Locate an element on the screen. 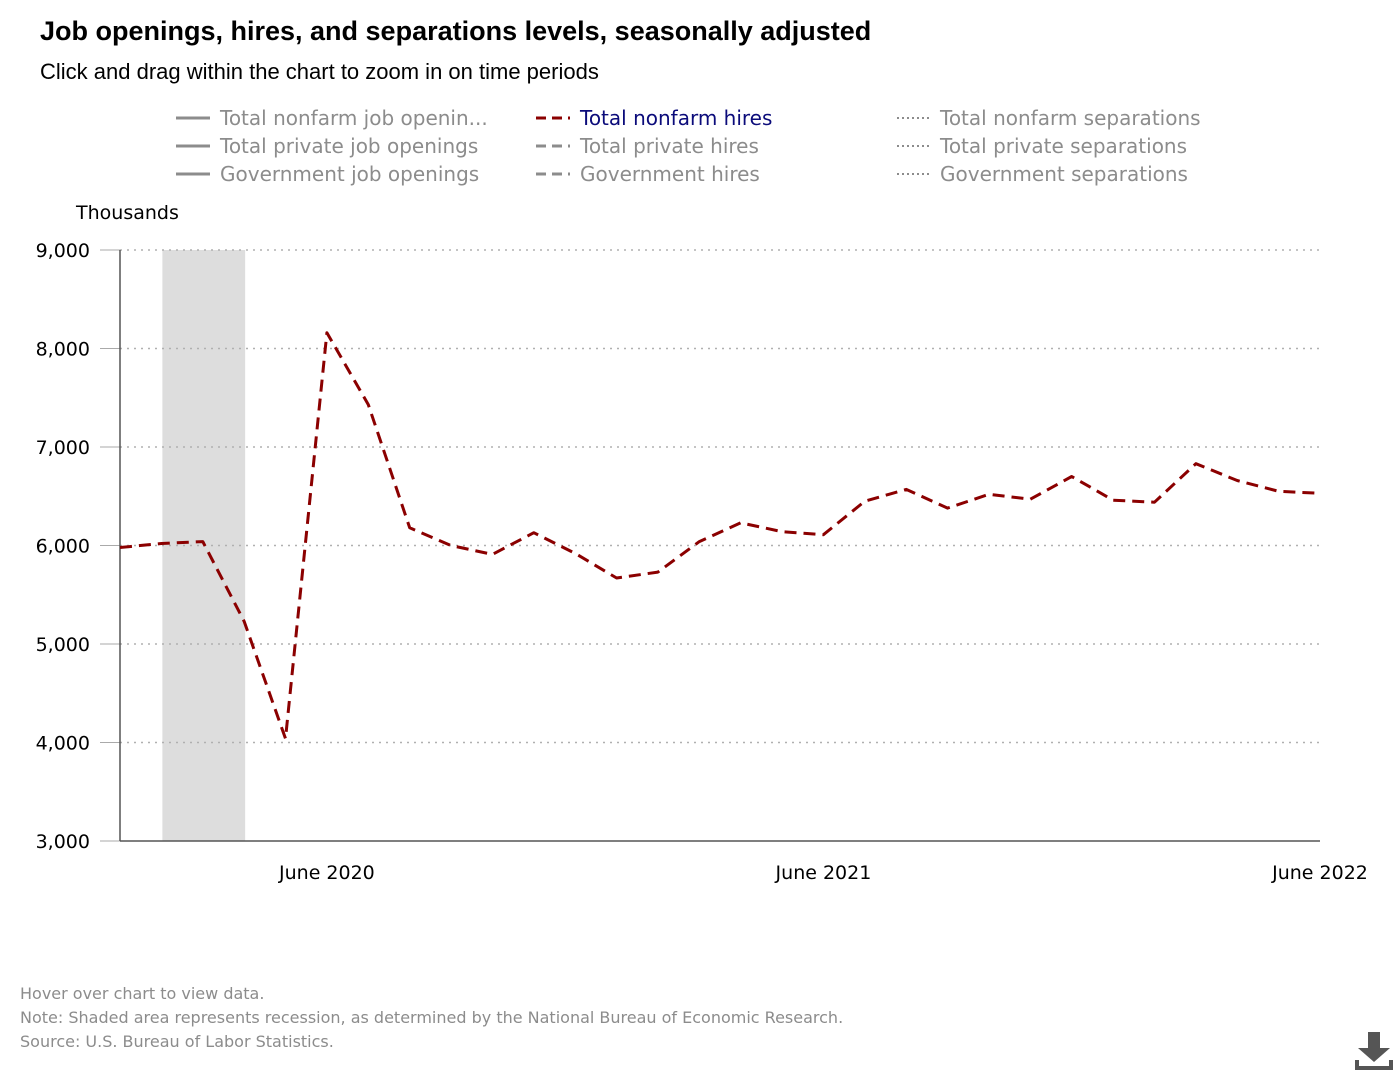 This screenshot has height=1080, width=1400. legend-label: Government separations is located at coordinates (1064, 174).